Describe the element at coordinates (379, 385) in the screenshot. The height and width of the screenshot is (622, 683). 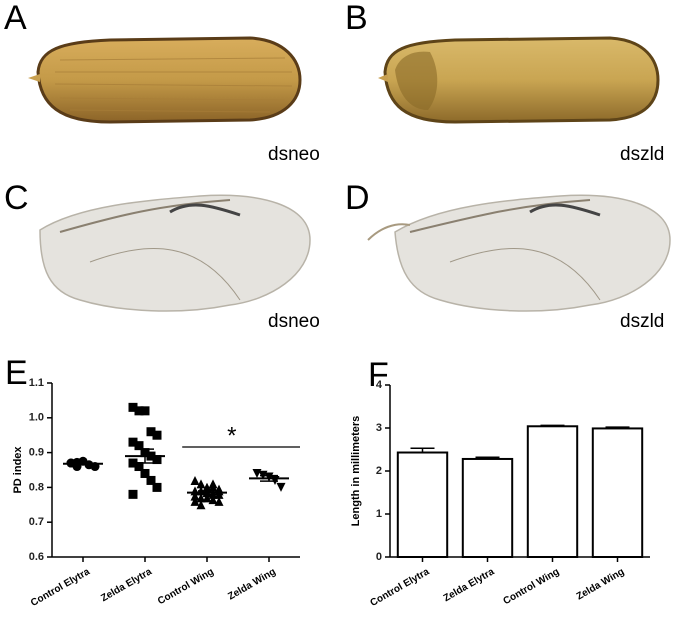
I see `y-tick-label: 4` at that location.